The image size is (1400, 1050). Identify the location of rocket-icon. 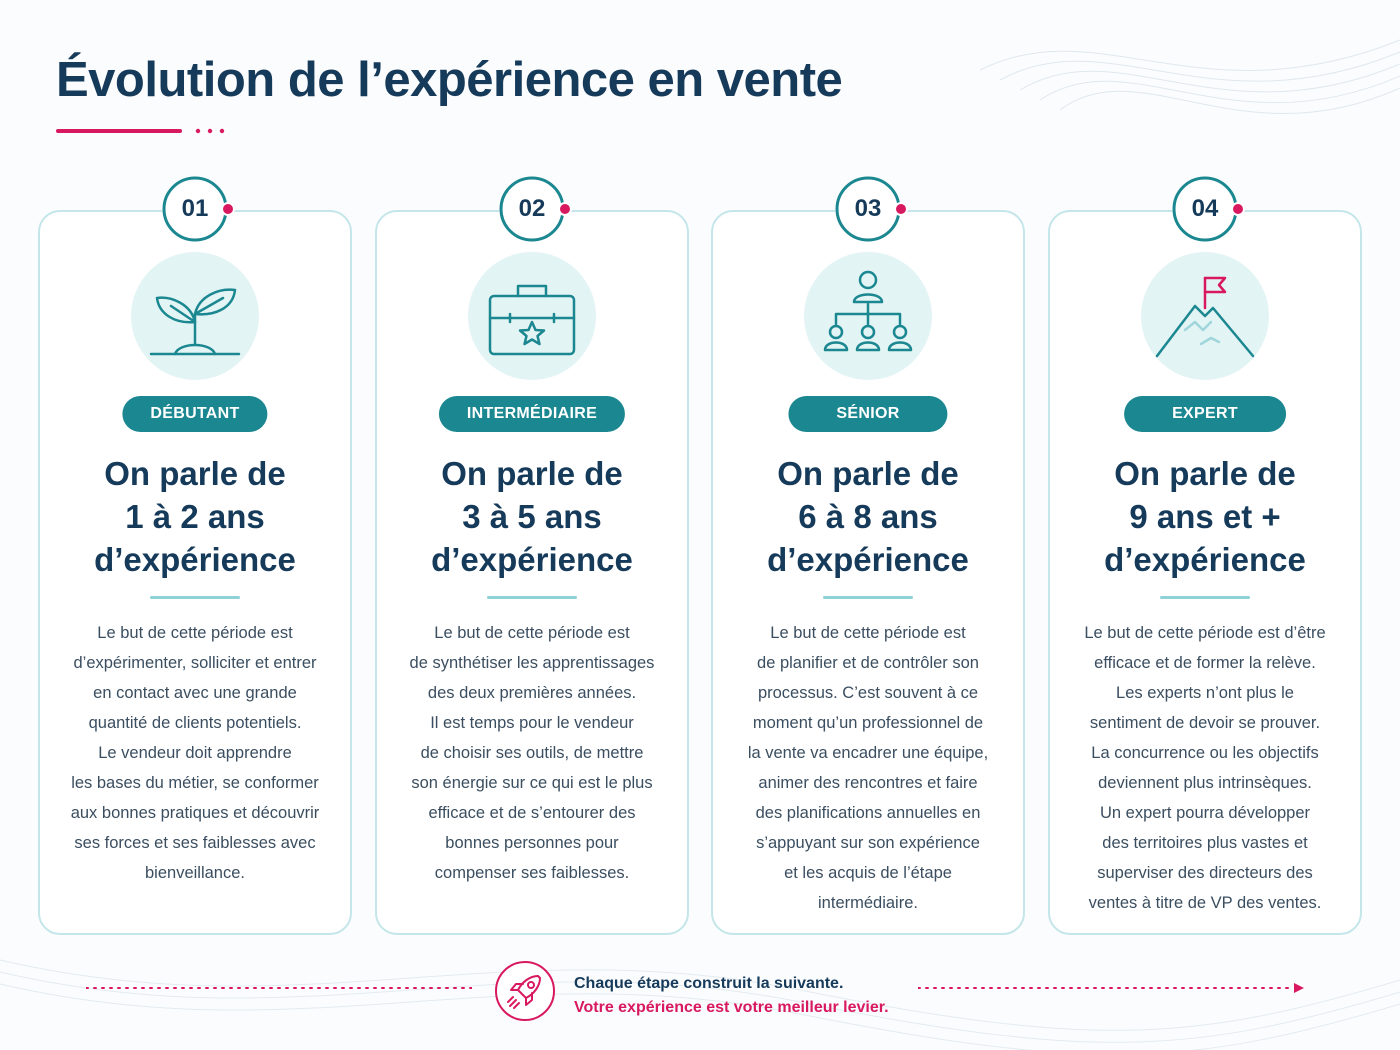
(525, 991).